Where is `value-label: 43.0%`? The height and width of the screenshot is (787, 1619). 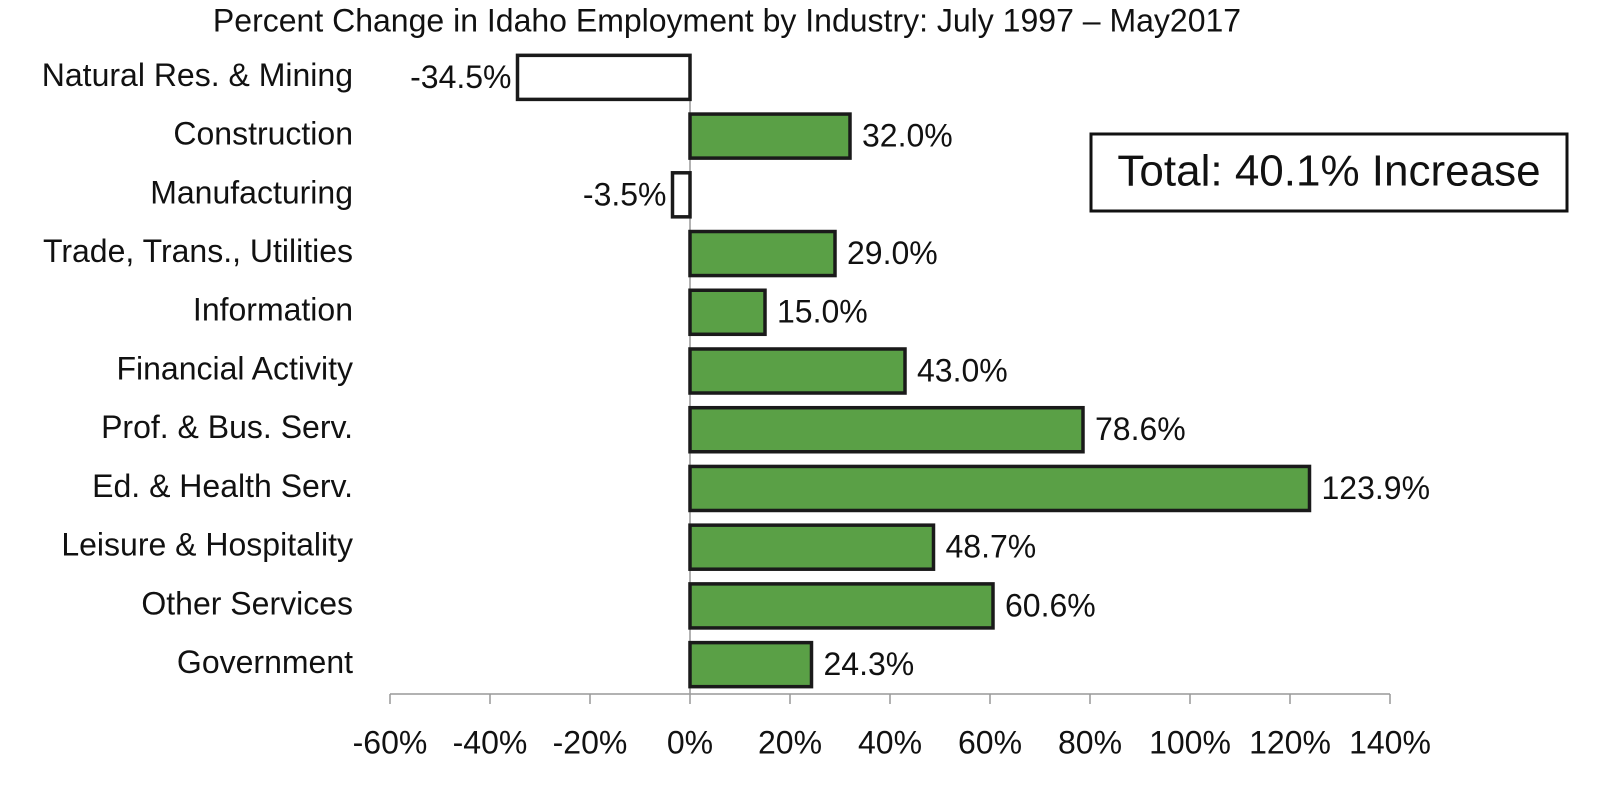 value-label: 43.0% is located at coordinates (962, 370).